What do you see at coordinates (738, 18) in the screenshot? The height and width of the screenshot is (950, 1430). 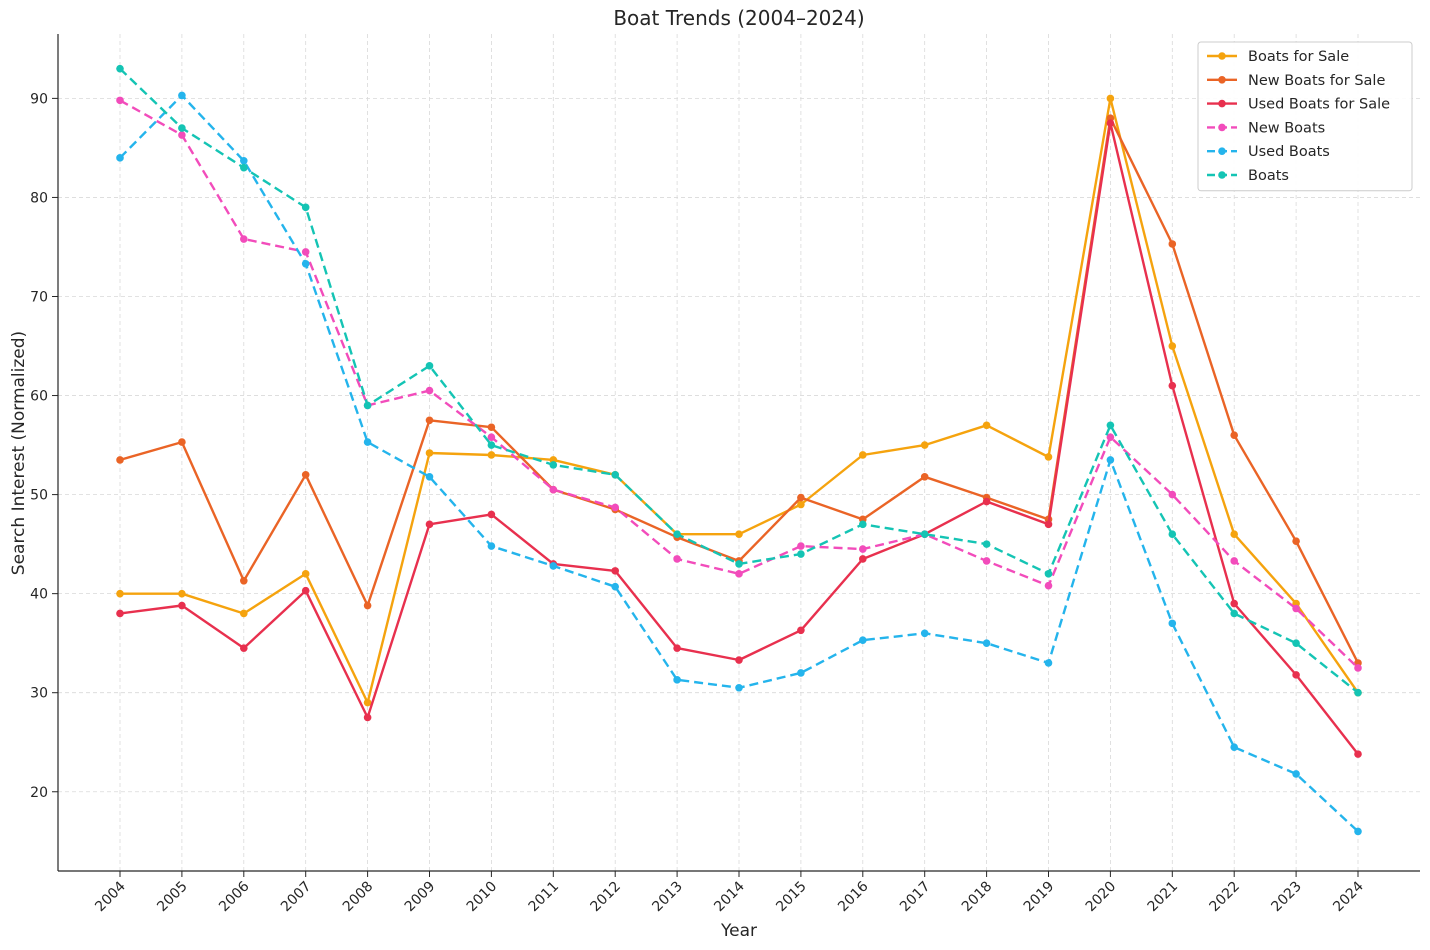 I see `chart-title: Boat Trends (2004–2024)` at bounding box center [738, 18].